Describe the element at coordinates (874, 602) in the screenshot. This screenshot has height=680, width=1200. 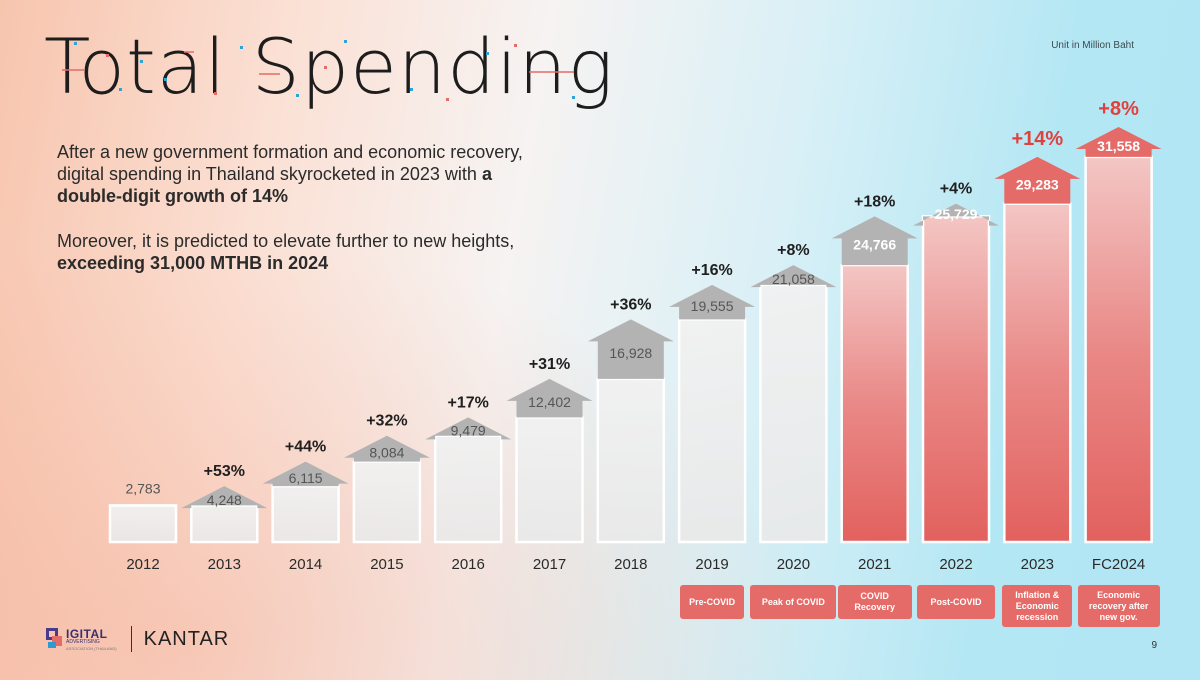
I see `period-badge-2021: COVID Recovery` at that location.